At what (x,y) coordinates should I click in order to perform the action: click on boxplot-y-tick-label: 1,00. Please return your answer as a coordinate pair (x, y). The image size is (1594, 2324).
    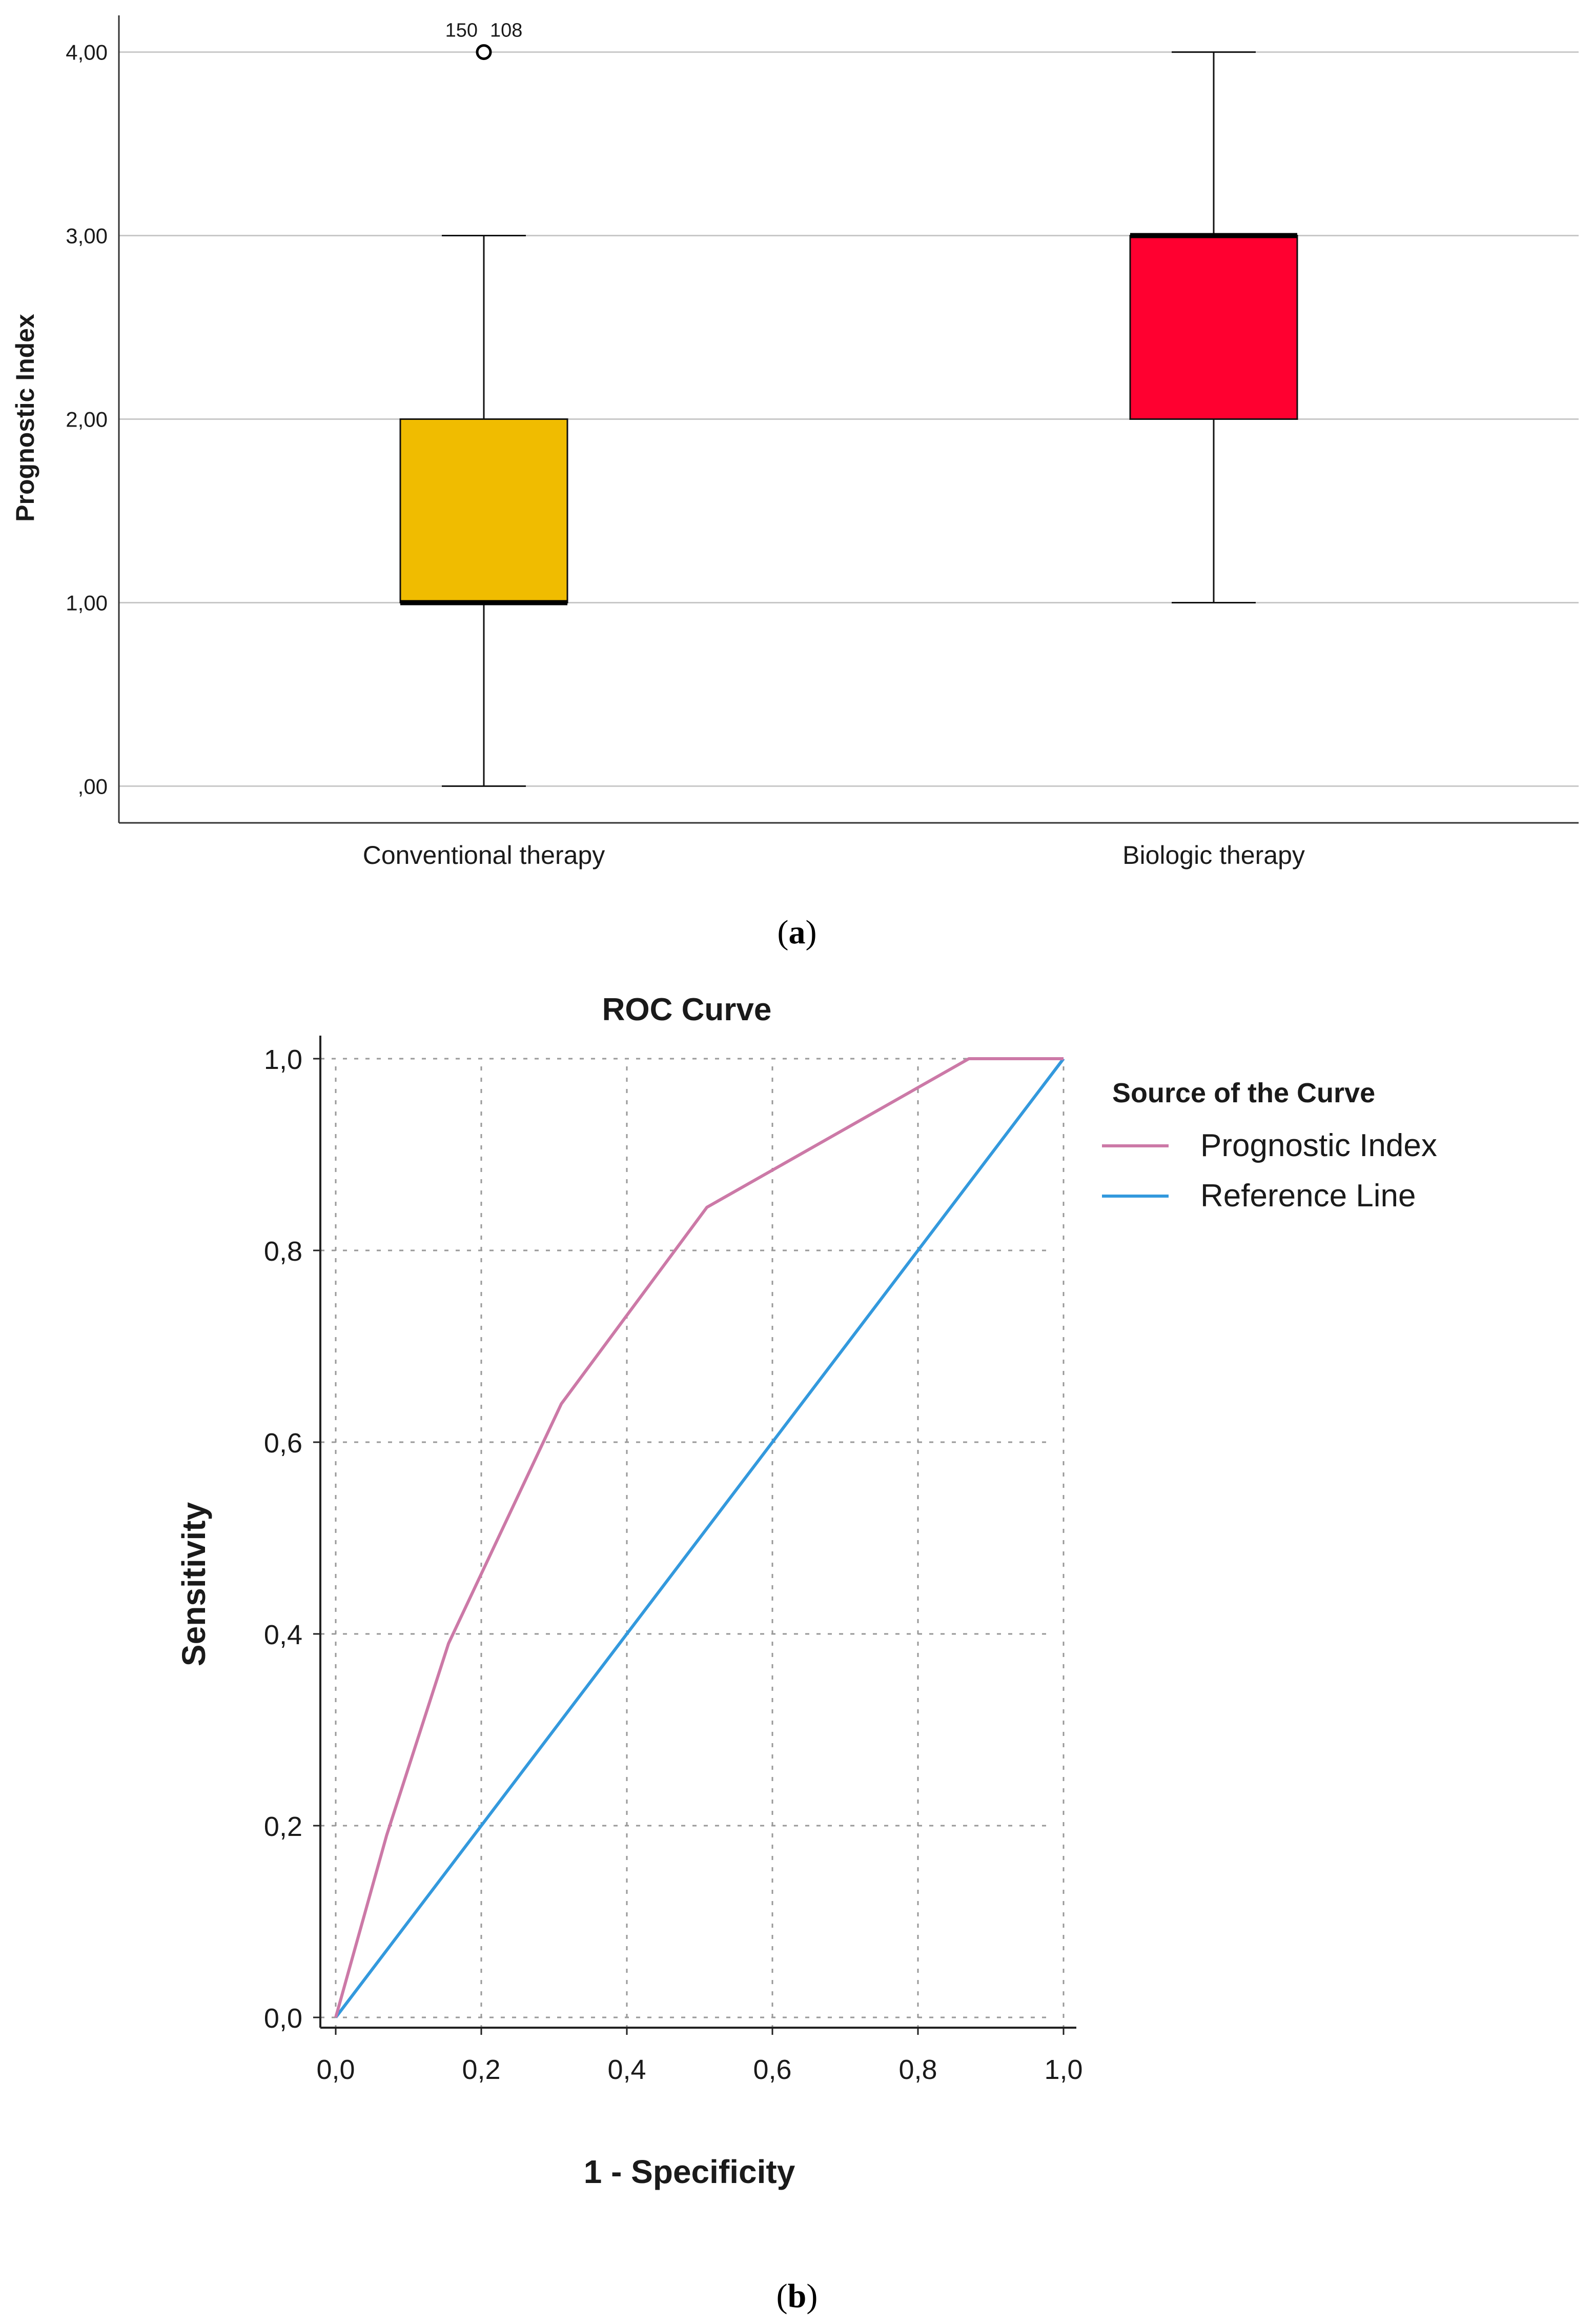
    Looking at the image, I should click on (87, 603).